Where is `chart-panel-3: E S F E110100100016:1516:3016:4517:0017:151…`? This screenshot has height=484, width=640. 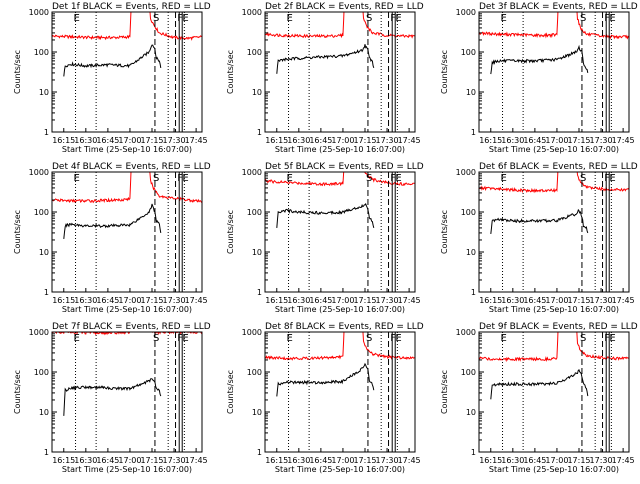 chart-panel-3: E S F E110100100016:1516:3016:4517:0017:151… is located at coordinates (539, 78).